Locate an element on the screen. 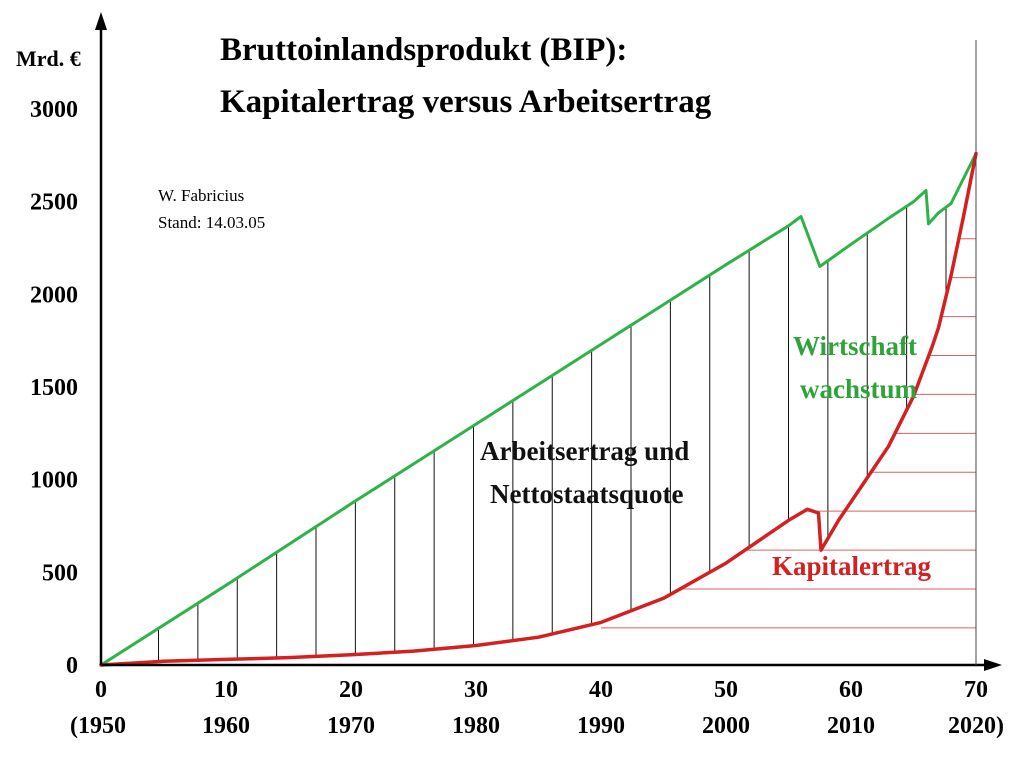 The image size is (1024, 768). x-year-label: 1980 is located at coordinates (476, 726).